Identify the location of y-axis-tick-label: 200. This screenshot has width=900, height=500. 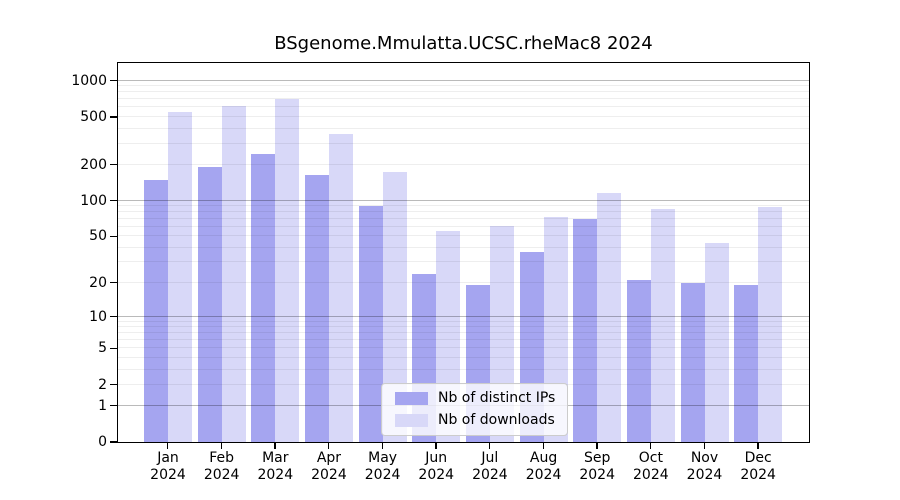
(93, 164).